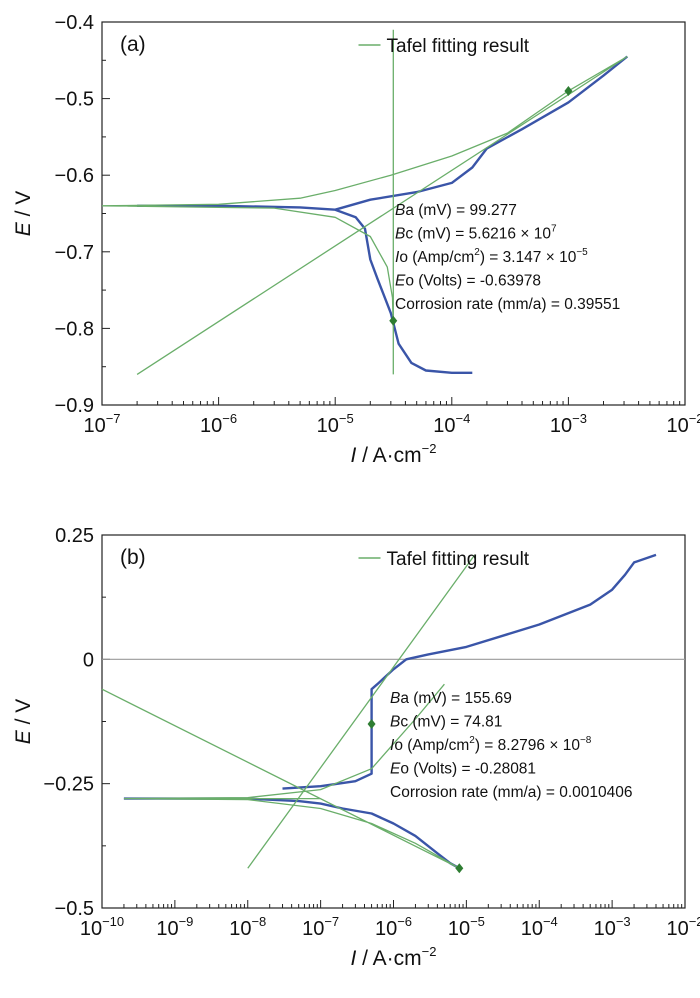  I want to click on fit-result: Eo (Volts) = -0.28081, so click(463, 769).